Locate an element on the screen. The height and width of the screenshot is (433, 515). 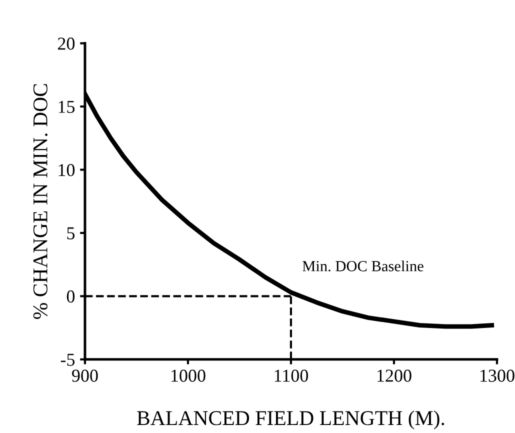
x-tick-label: 900 is located at coordinates (85, 376).